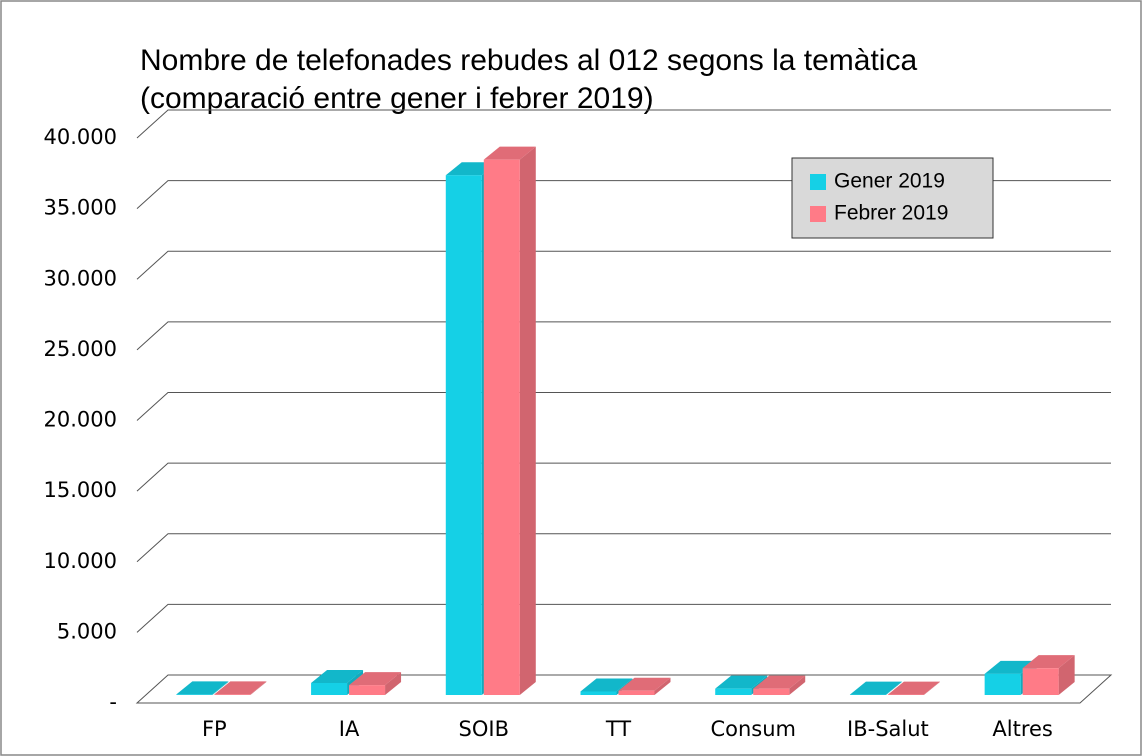 The image size is (1142, 756). I want to click on legend-label: Gener 2019, so click(889, 181).